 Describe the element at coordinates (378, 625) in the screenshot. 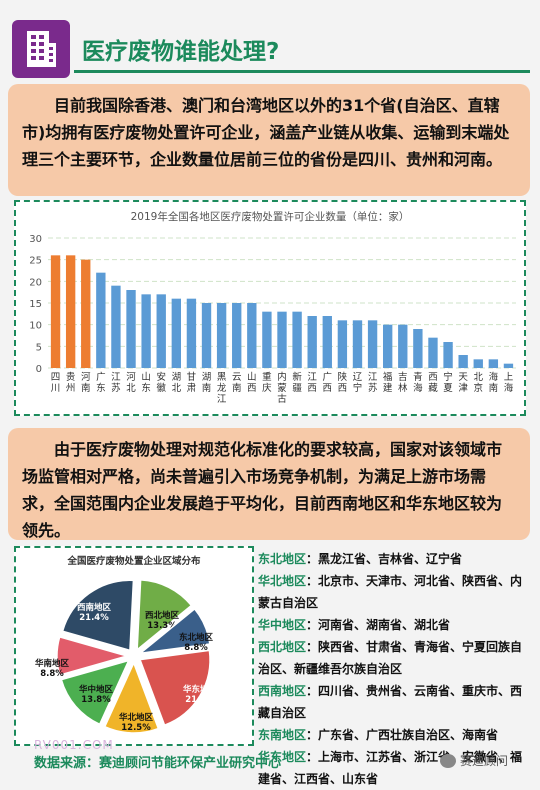

I see `region-provinces: ：河南省、湖南省、湖北省` at that location.